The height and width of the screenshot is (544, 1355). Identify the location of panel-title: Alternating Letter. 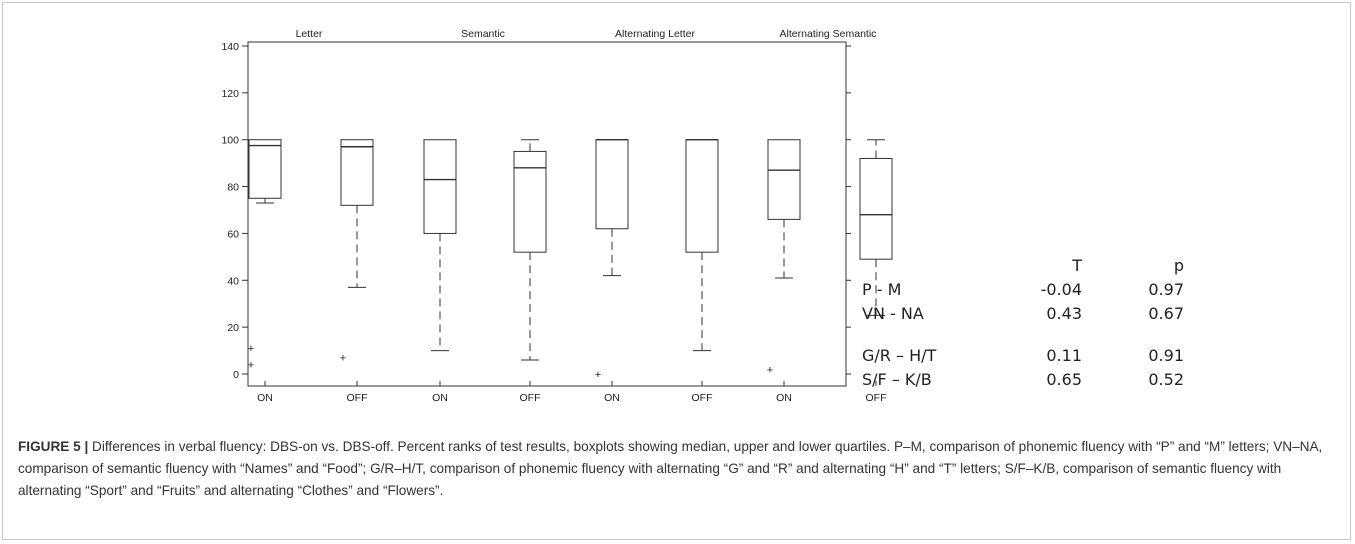
(655, 34).